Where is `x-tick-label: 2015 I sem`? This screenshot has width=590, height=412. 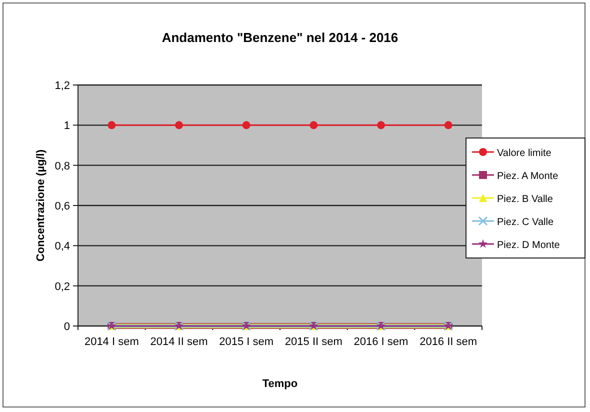
x-tick-label: 2015 I sem is located at coordinates (246, 342).